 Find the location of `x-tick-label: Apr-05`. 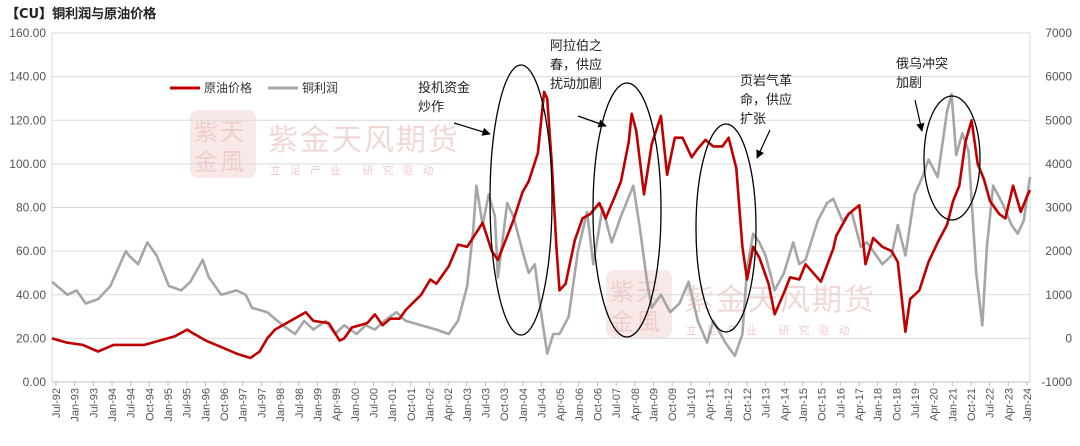

x-tick-label: Apr-05 is located at coordinates (561, 404).